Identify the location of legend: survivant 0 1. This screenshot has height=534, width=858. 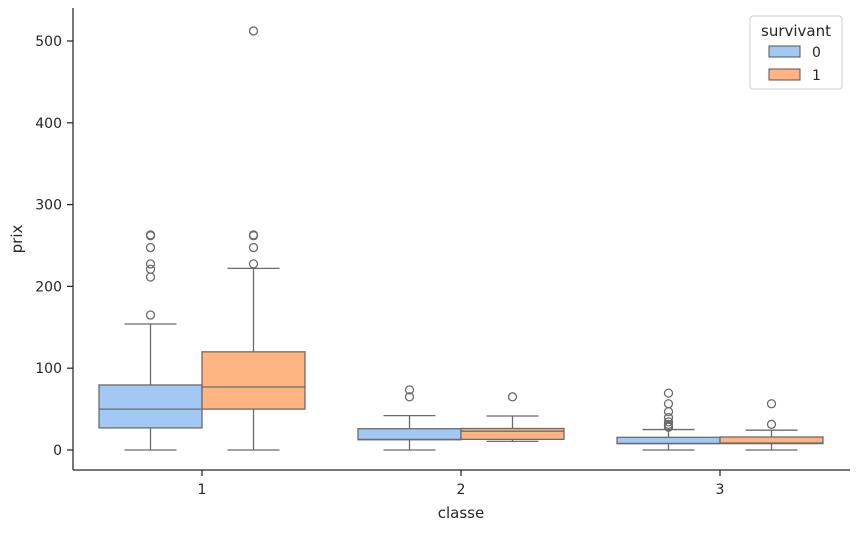
(796, 52).